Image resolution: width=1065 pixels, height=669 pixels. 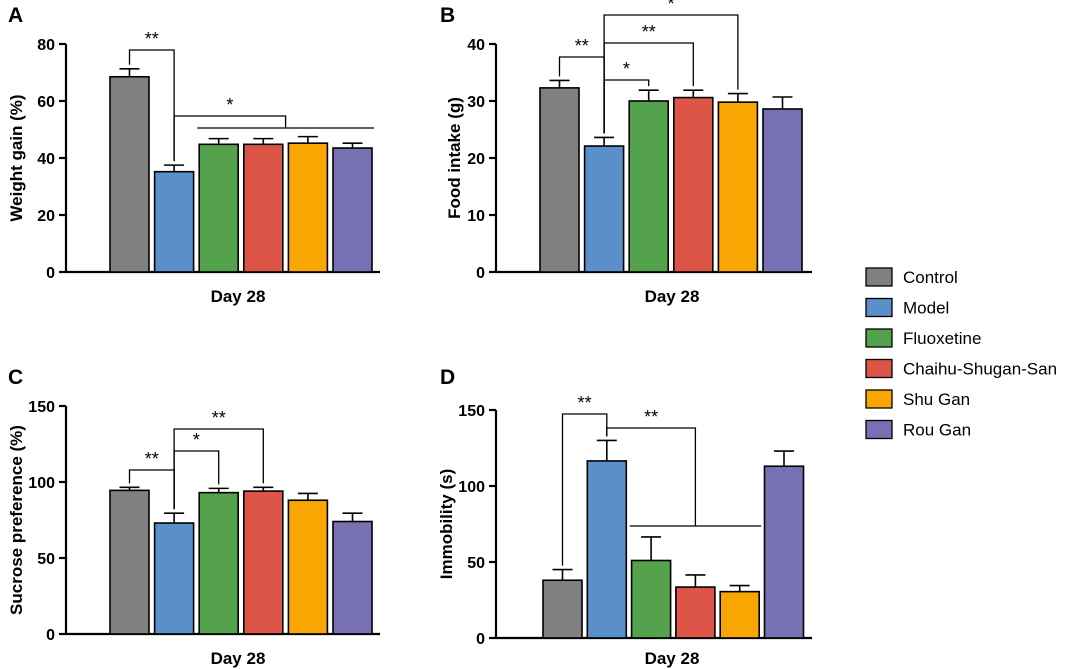 I want to click on y-axis-title: Sucrose preference (%), so click(x=16, y=520).